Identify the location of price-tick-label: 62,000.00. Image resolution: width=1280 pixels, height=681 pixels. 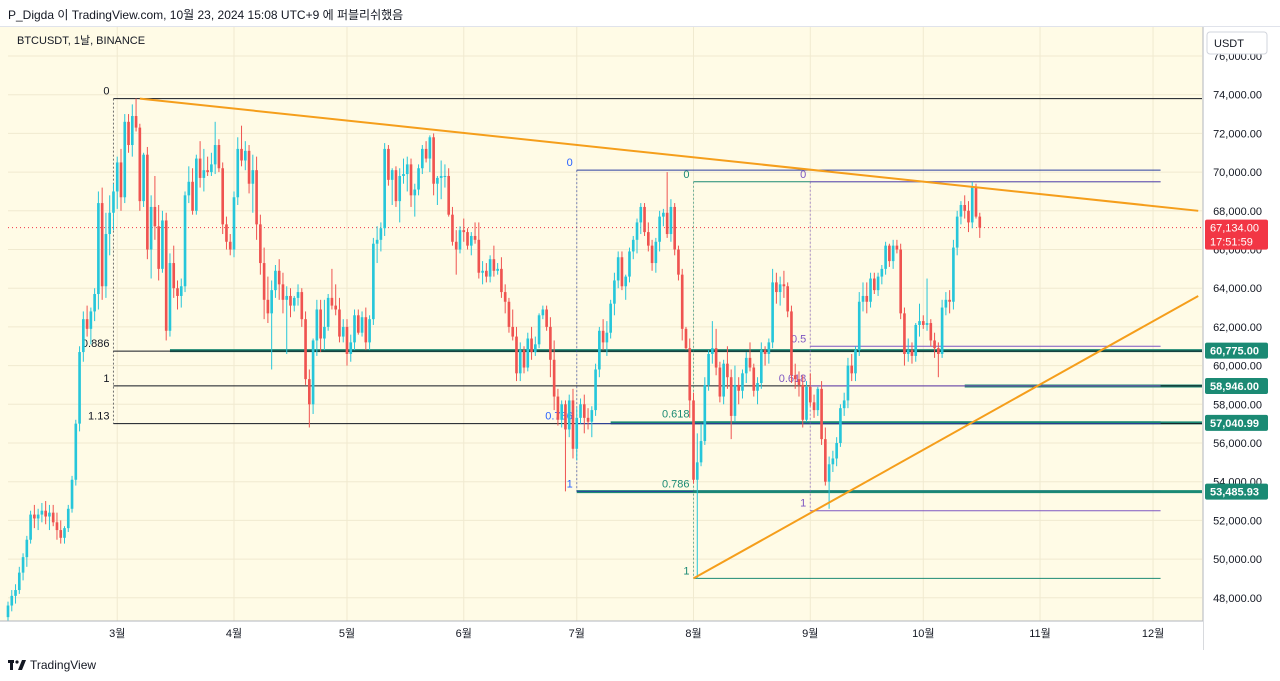
(1237, 328).